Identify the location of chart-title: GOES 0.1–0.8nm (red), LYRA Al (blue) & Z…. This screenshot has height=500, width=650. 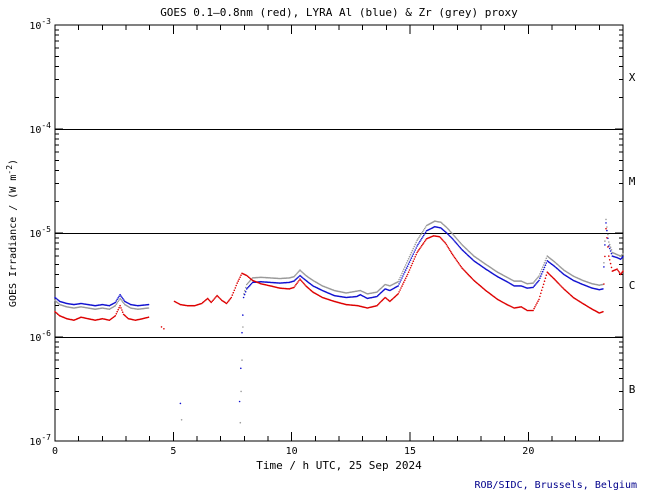
(339, 12).